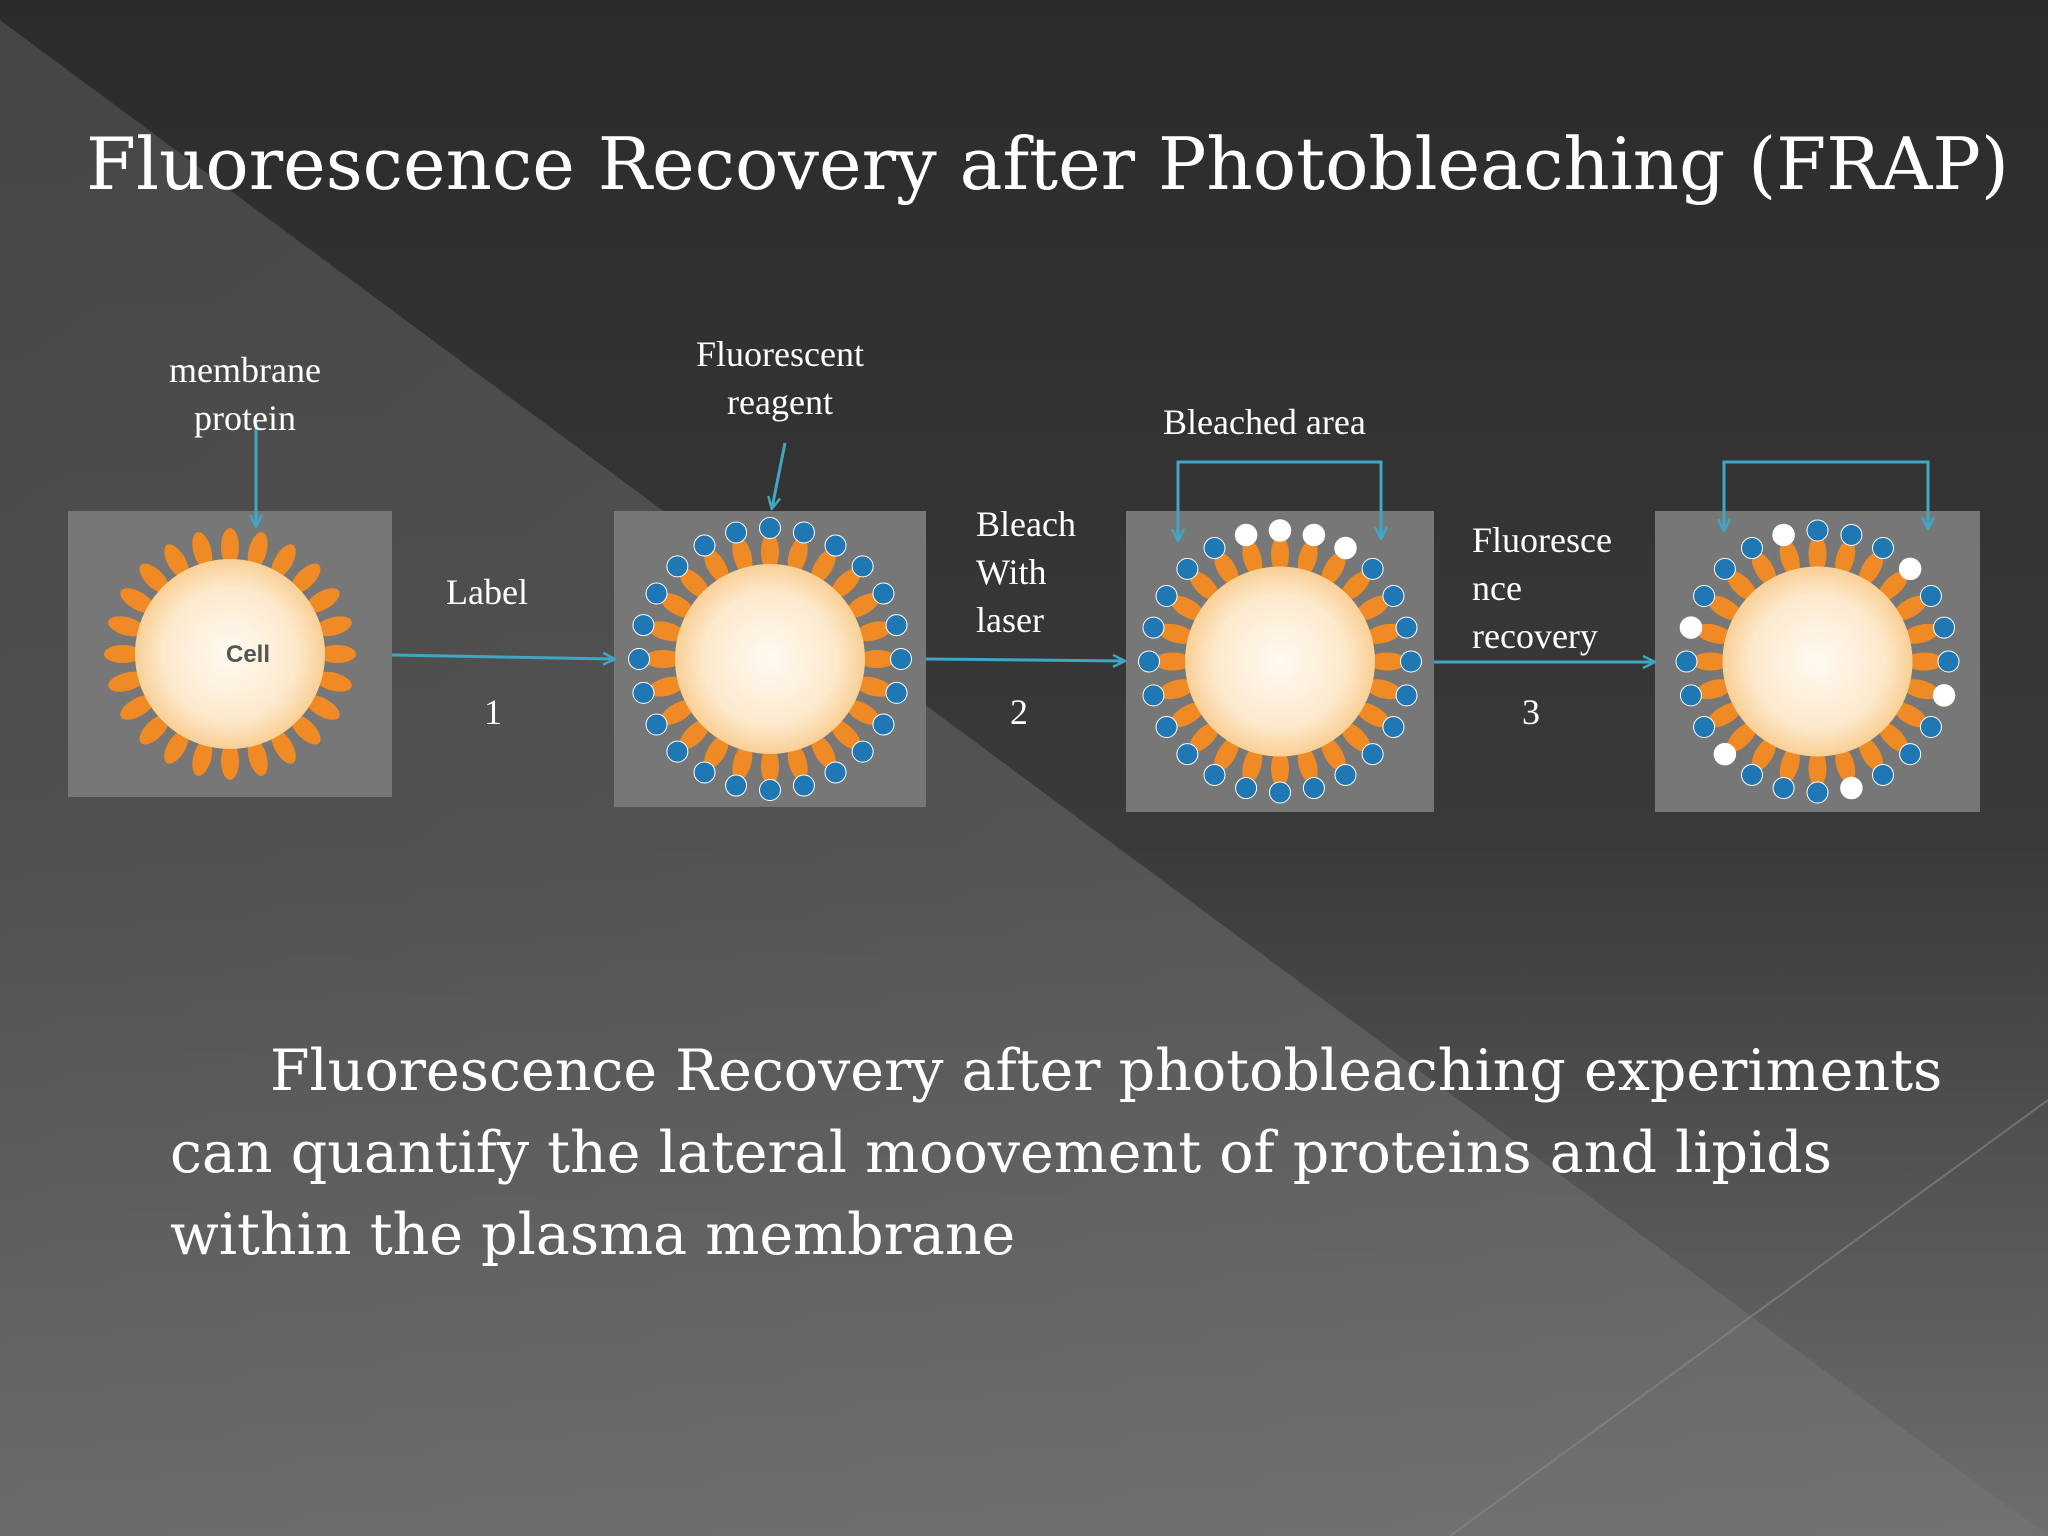 The image size is (2048, 1536). What do you see at coordinates (493, 712) in the screenshot?
I see `step-1-number: 1` at bounding box center [493, 712].